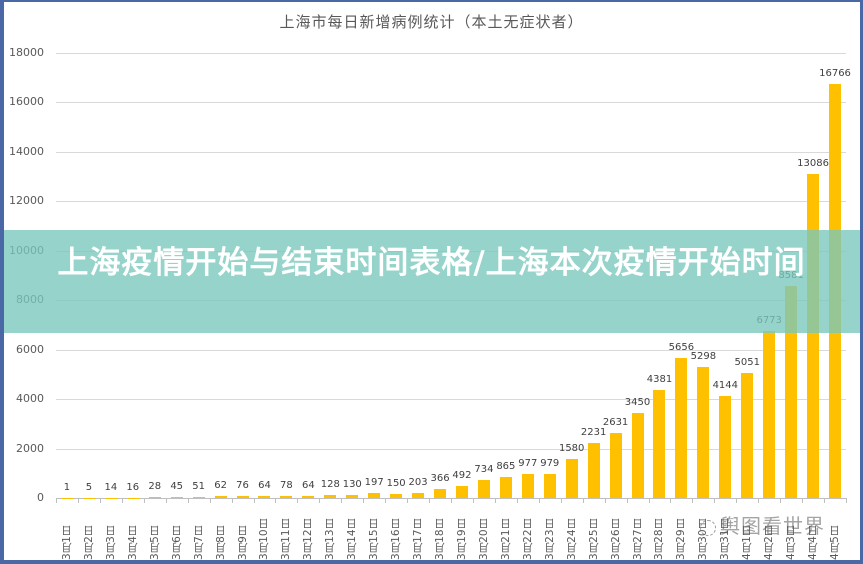 This screenshot has width=863, height=564. What do you see at coordinates (30, 399) in the screenshot?
I see `y-tick-label: 4000` at bounding box center [30, 399].